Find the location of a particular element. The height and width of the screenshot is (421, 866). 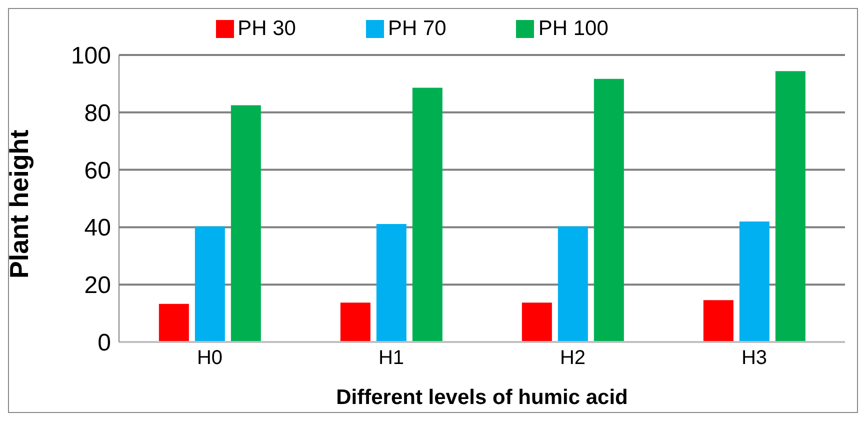

y-tick-label: 100 is located at coordinates (90, 56).